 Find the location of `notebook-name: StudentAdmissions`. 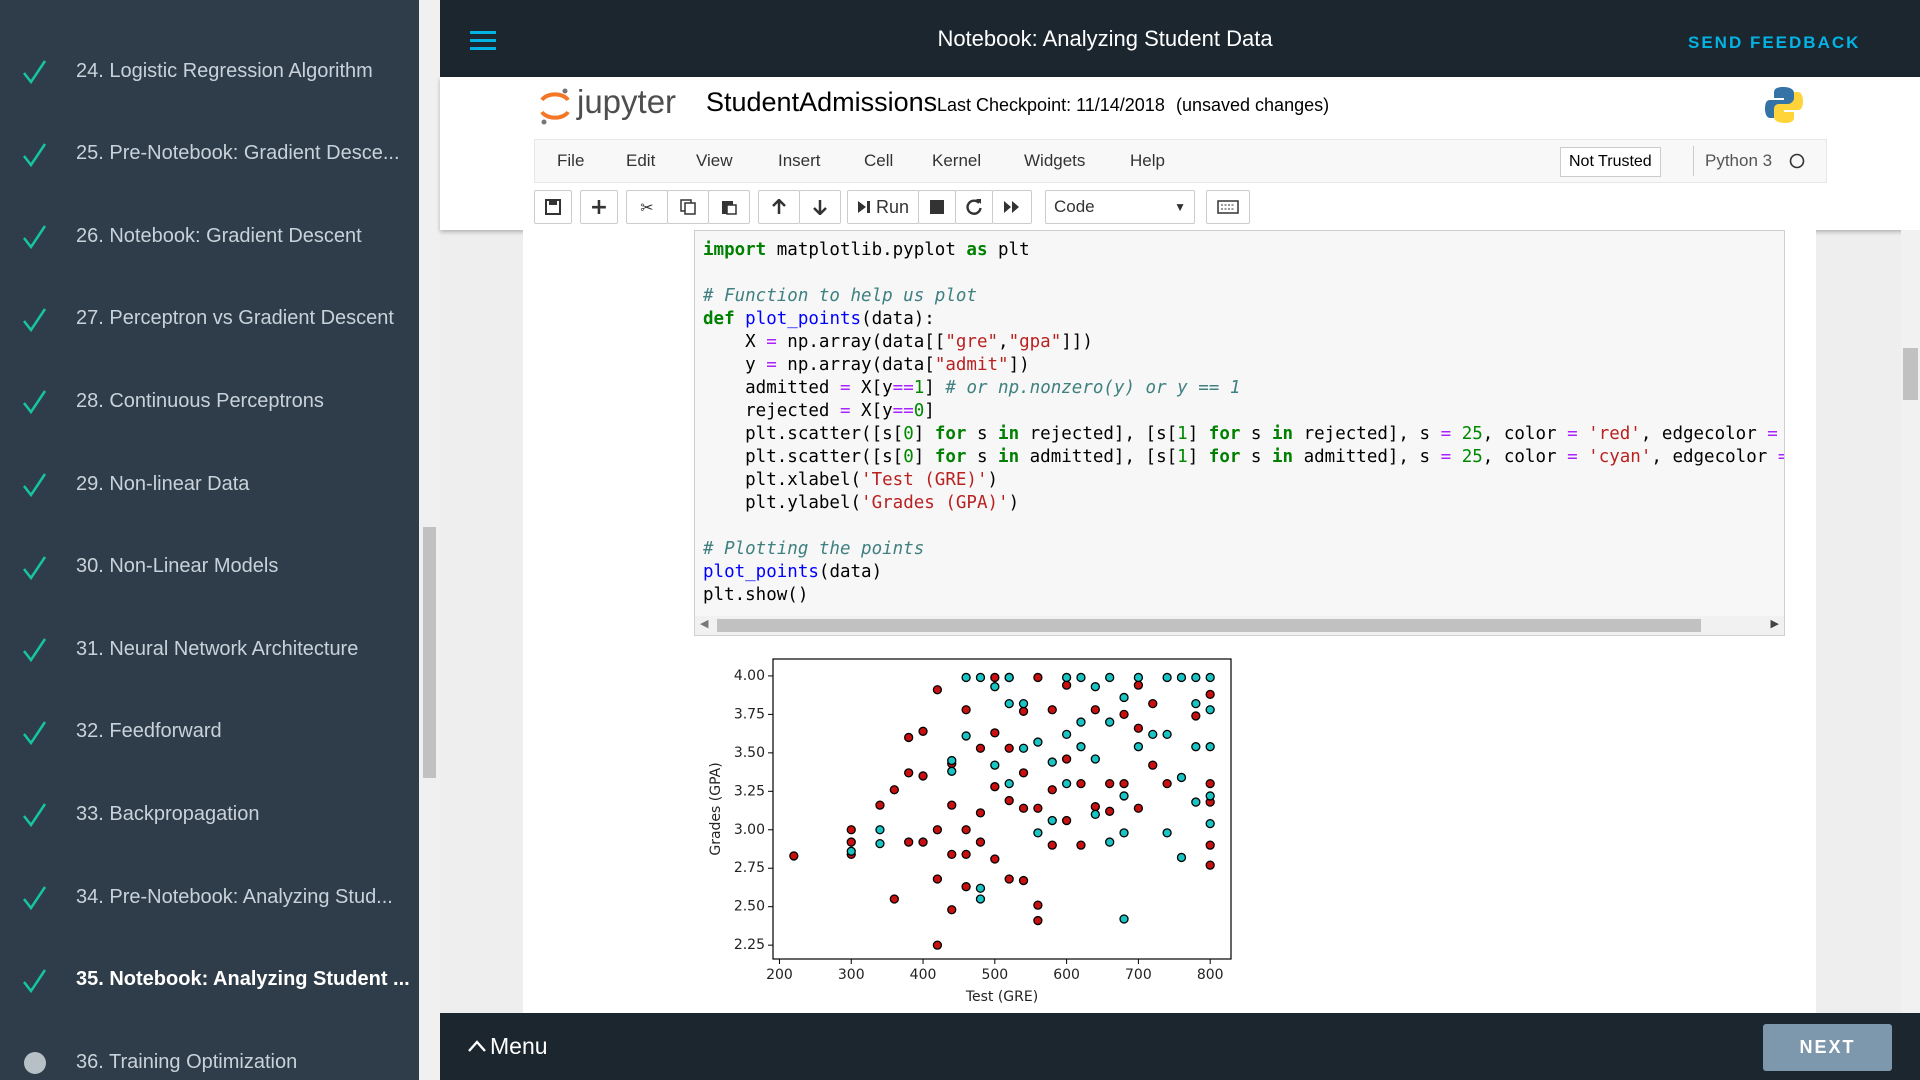

notebook-name: StudentAdmissions is located at coordinates (822, 102).